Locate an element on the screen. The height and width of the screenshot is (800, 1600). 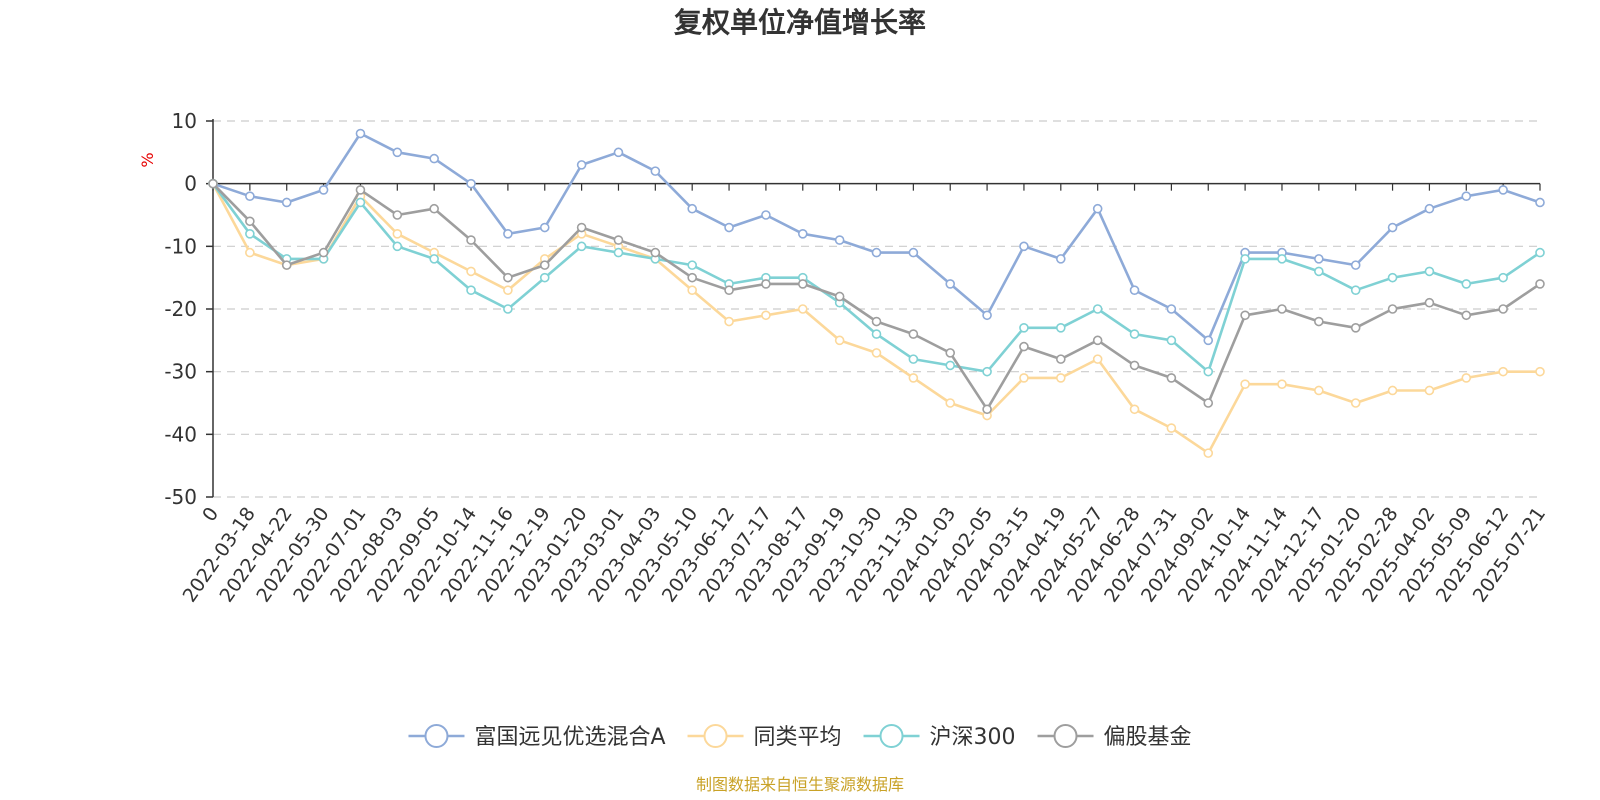
y-tick-label: -30 is located at coordinates (180, 372).